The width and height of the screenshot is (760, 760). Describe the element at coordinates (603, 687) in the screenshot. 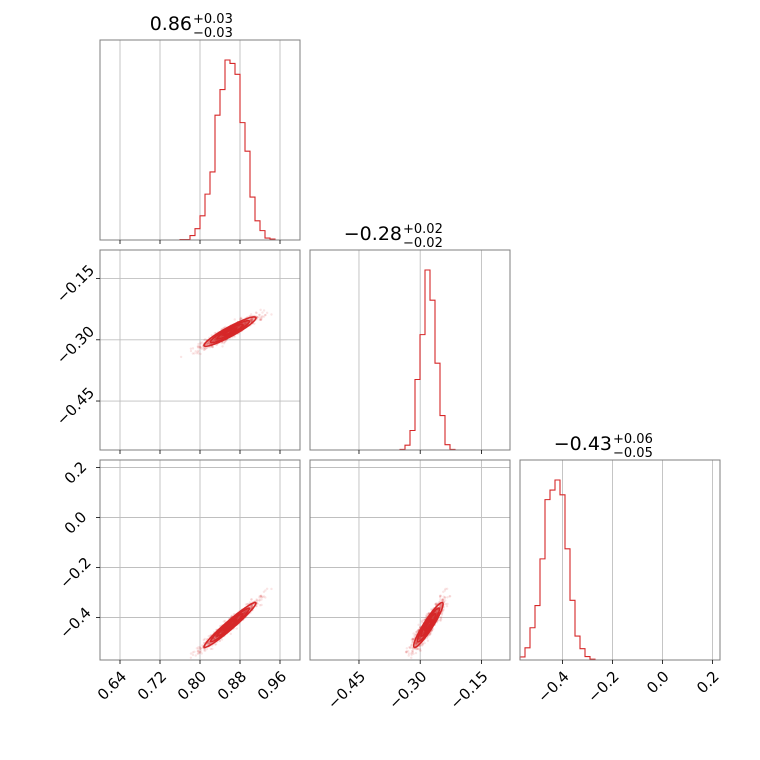

I see `tick-label-x-2-1: −0.2` at that location.